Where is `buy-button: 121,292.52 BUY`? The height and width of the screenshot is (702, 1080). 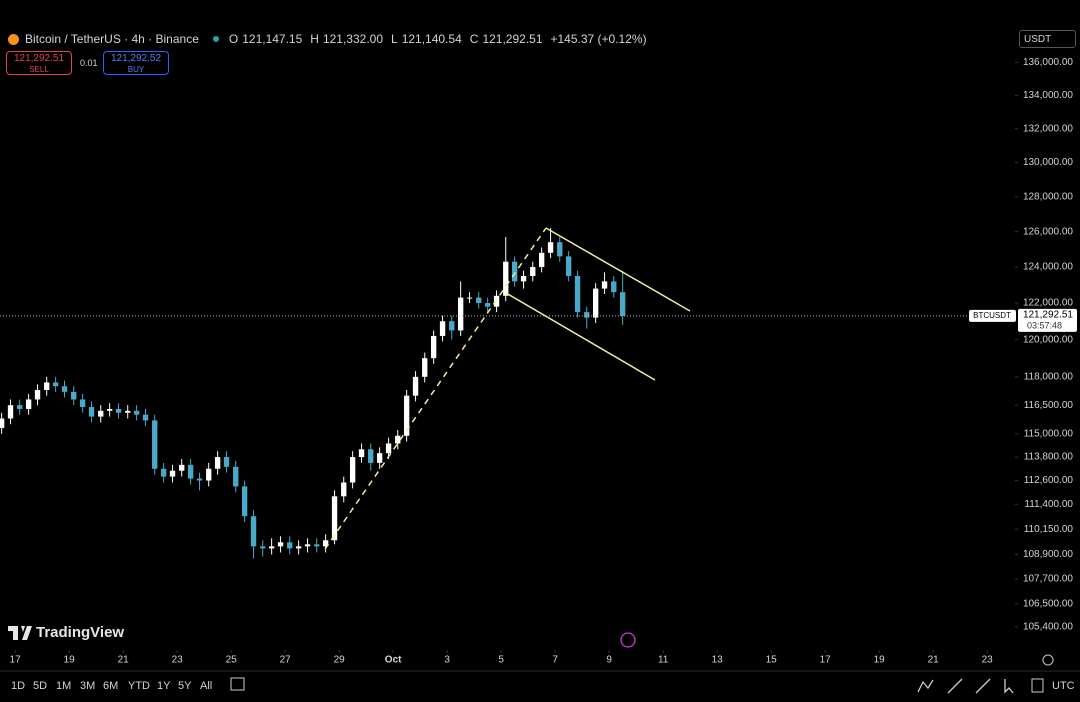
buy-button: 121,292.52 BUY is located at coordinates (136, 63).